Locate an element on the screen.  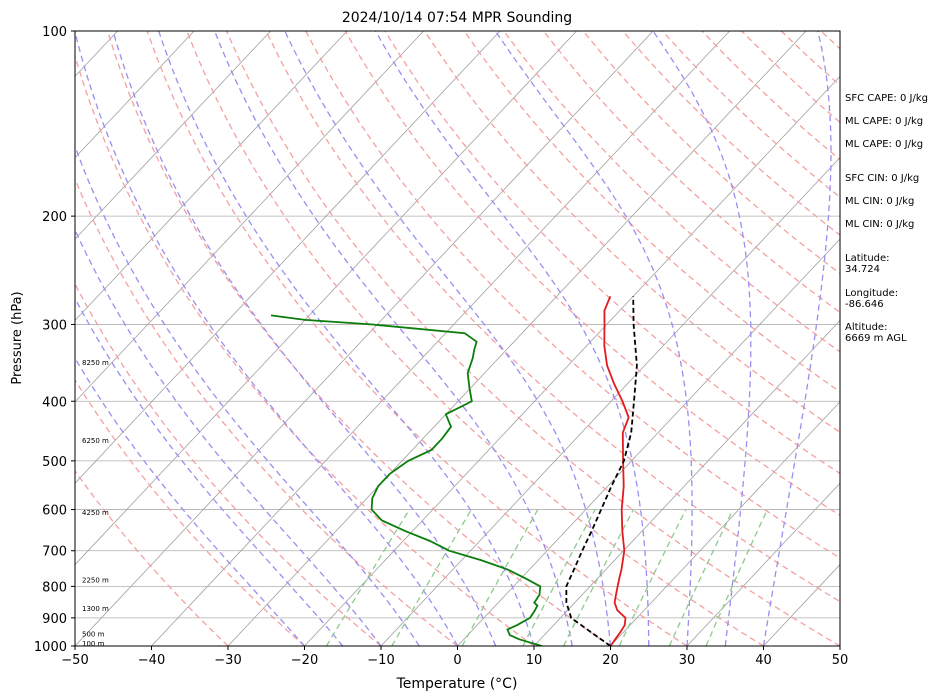
y-tick-label: 700 is located at coordinates (54, 552).